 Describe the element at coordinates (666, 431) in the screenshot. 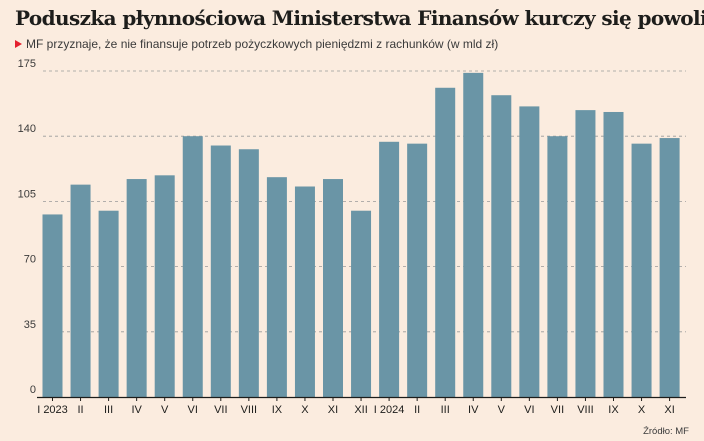

I see `source-note: Źródło: MF` at that location.